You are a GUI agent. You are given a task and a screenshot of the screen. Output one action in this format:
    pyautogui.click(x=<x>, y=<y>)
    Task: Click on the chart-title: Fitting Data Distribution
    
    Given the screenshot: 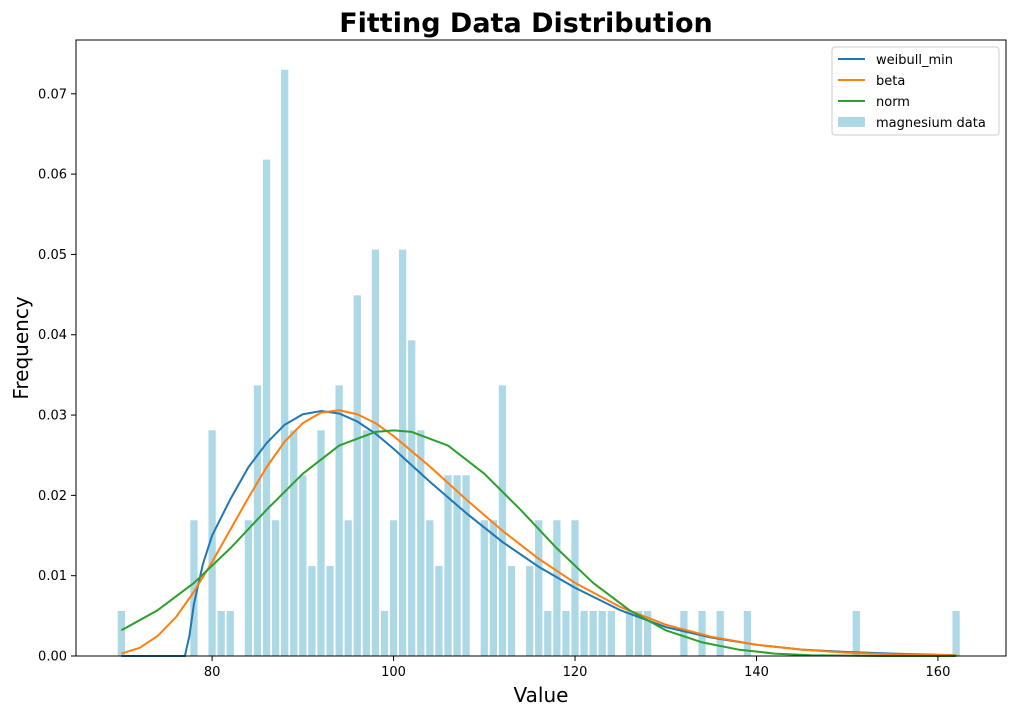 What is the action you would take?
    pyautogui.click(x=526, y=23)
    